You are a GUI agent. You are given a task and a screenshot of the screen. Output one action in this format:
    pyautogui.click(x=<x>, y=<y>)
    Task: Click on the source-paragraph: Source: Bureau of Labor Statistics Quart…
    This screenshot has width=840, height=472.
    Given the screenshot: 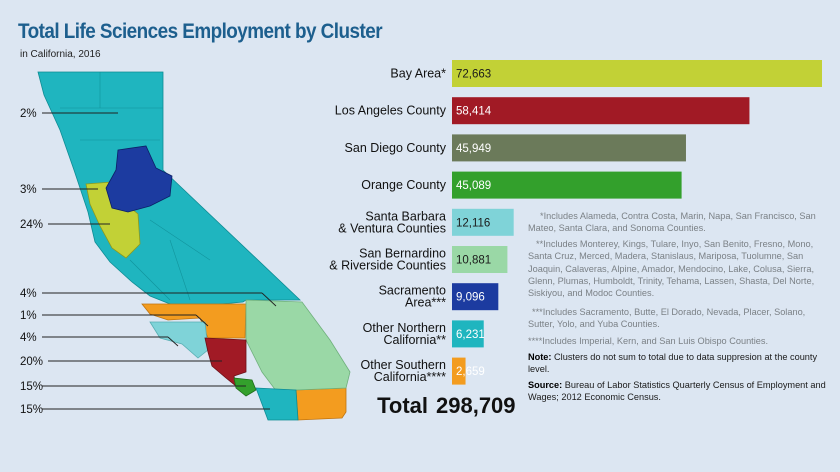 What is the action you would take?
    pyautogui.click(x=678, y=391)
    